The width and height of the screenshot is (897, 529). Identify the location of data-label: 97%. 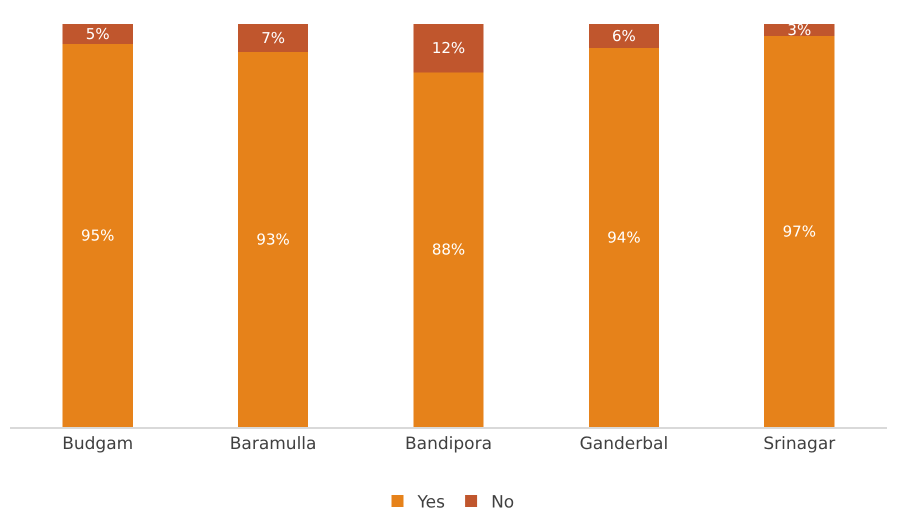
(799, 231).